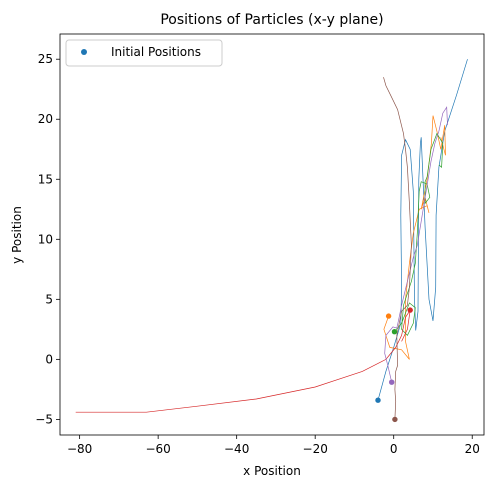 The width and height of the screenshot is (490, 490). Describe the element at coordinates (49, 359) in the screenshot. I see `y-tick-label: 0` at that location.